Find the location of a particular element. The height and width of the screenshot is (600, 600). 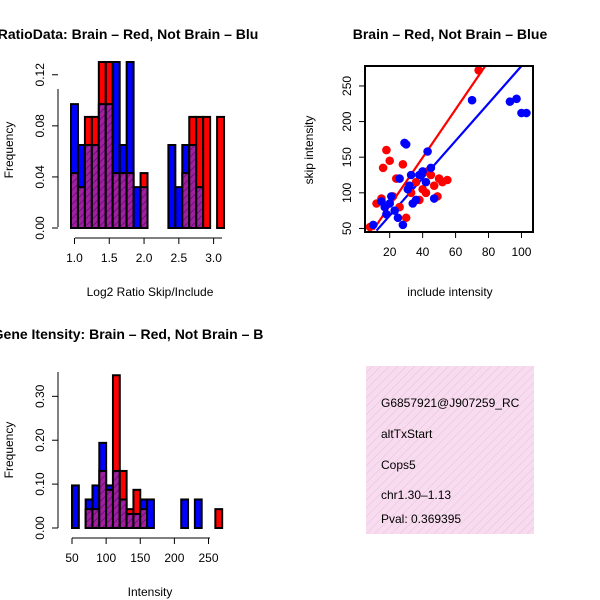

ratio-histogram-xlabel: Log2 Ratio Skip/Include is located at coordinates (150, 292).